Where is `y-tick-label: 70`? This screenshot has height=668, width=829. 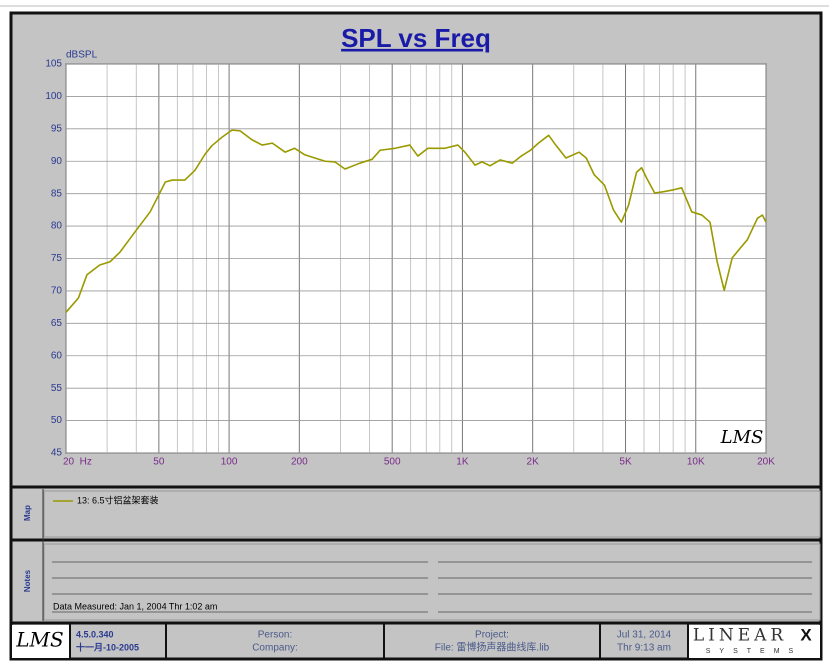 y-tick-label: 70 is located at coordinates (57, 291).